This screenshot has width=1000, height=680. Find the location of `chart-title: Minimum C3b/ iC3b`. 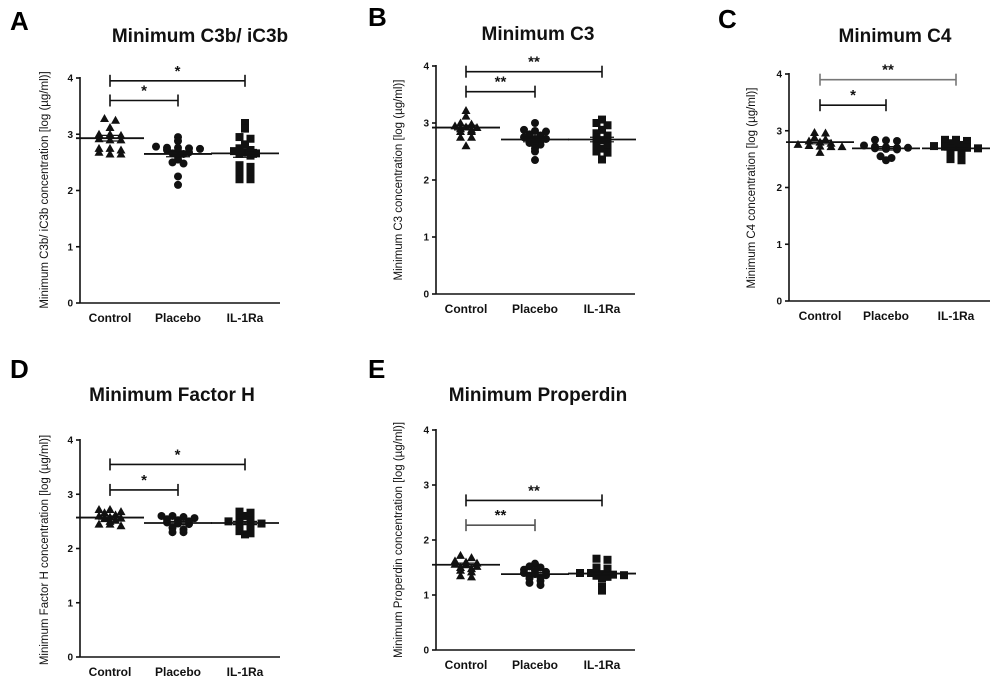

chart-title: Minimum C3b/ iC3b is located at coordinates (200, 36).